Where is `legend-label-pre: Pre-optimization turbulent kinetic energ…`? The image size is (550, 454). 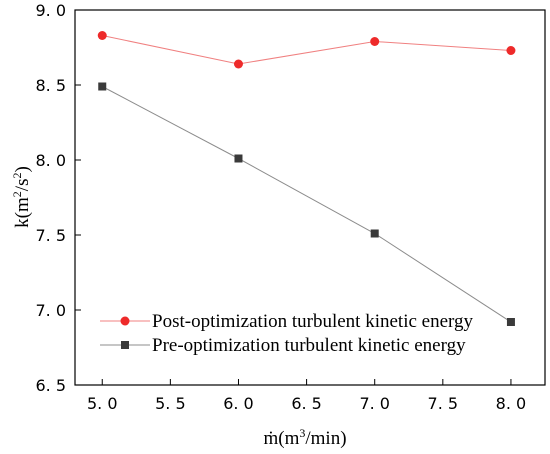 legend-label-pre: Pre-optimization turbulent kinetic energ… is located at coordinates (309, 345).